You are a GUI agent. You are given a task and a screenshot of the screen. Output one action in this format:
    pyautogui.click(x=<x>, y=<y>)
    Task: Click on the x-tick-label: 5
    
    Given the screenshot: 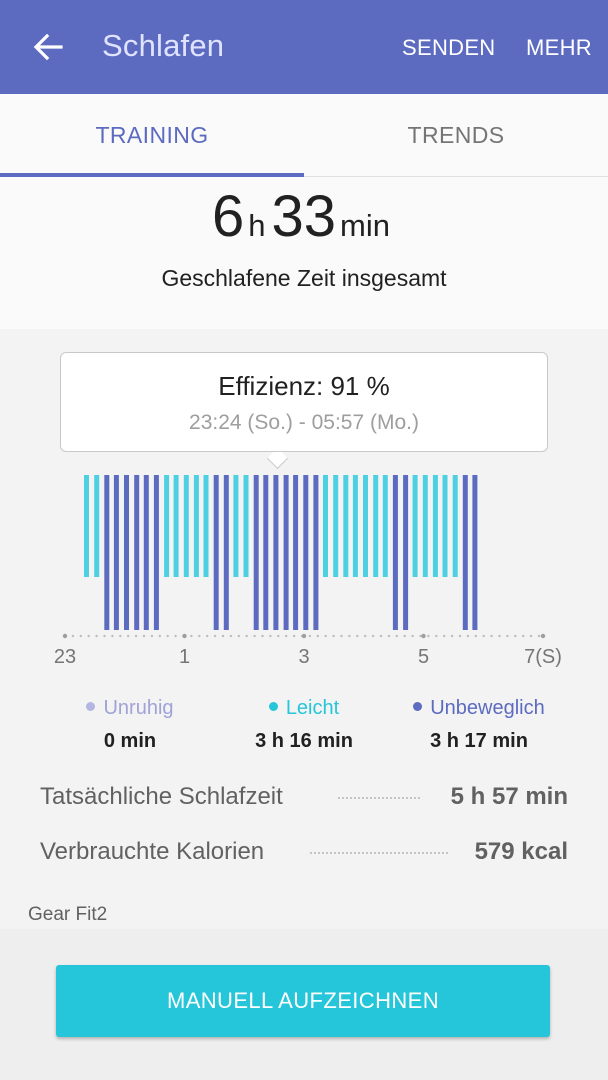 What is the action you would take?
    pyautogui.click(x=423, y=657)
    